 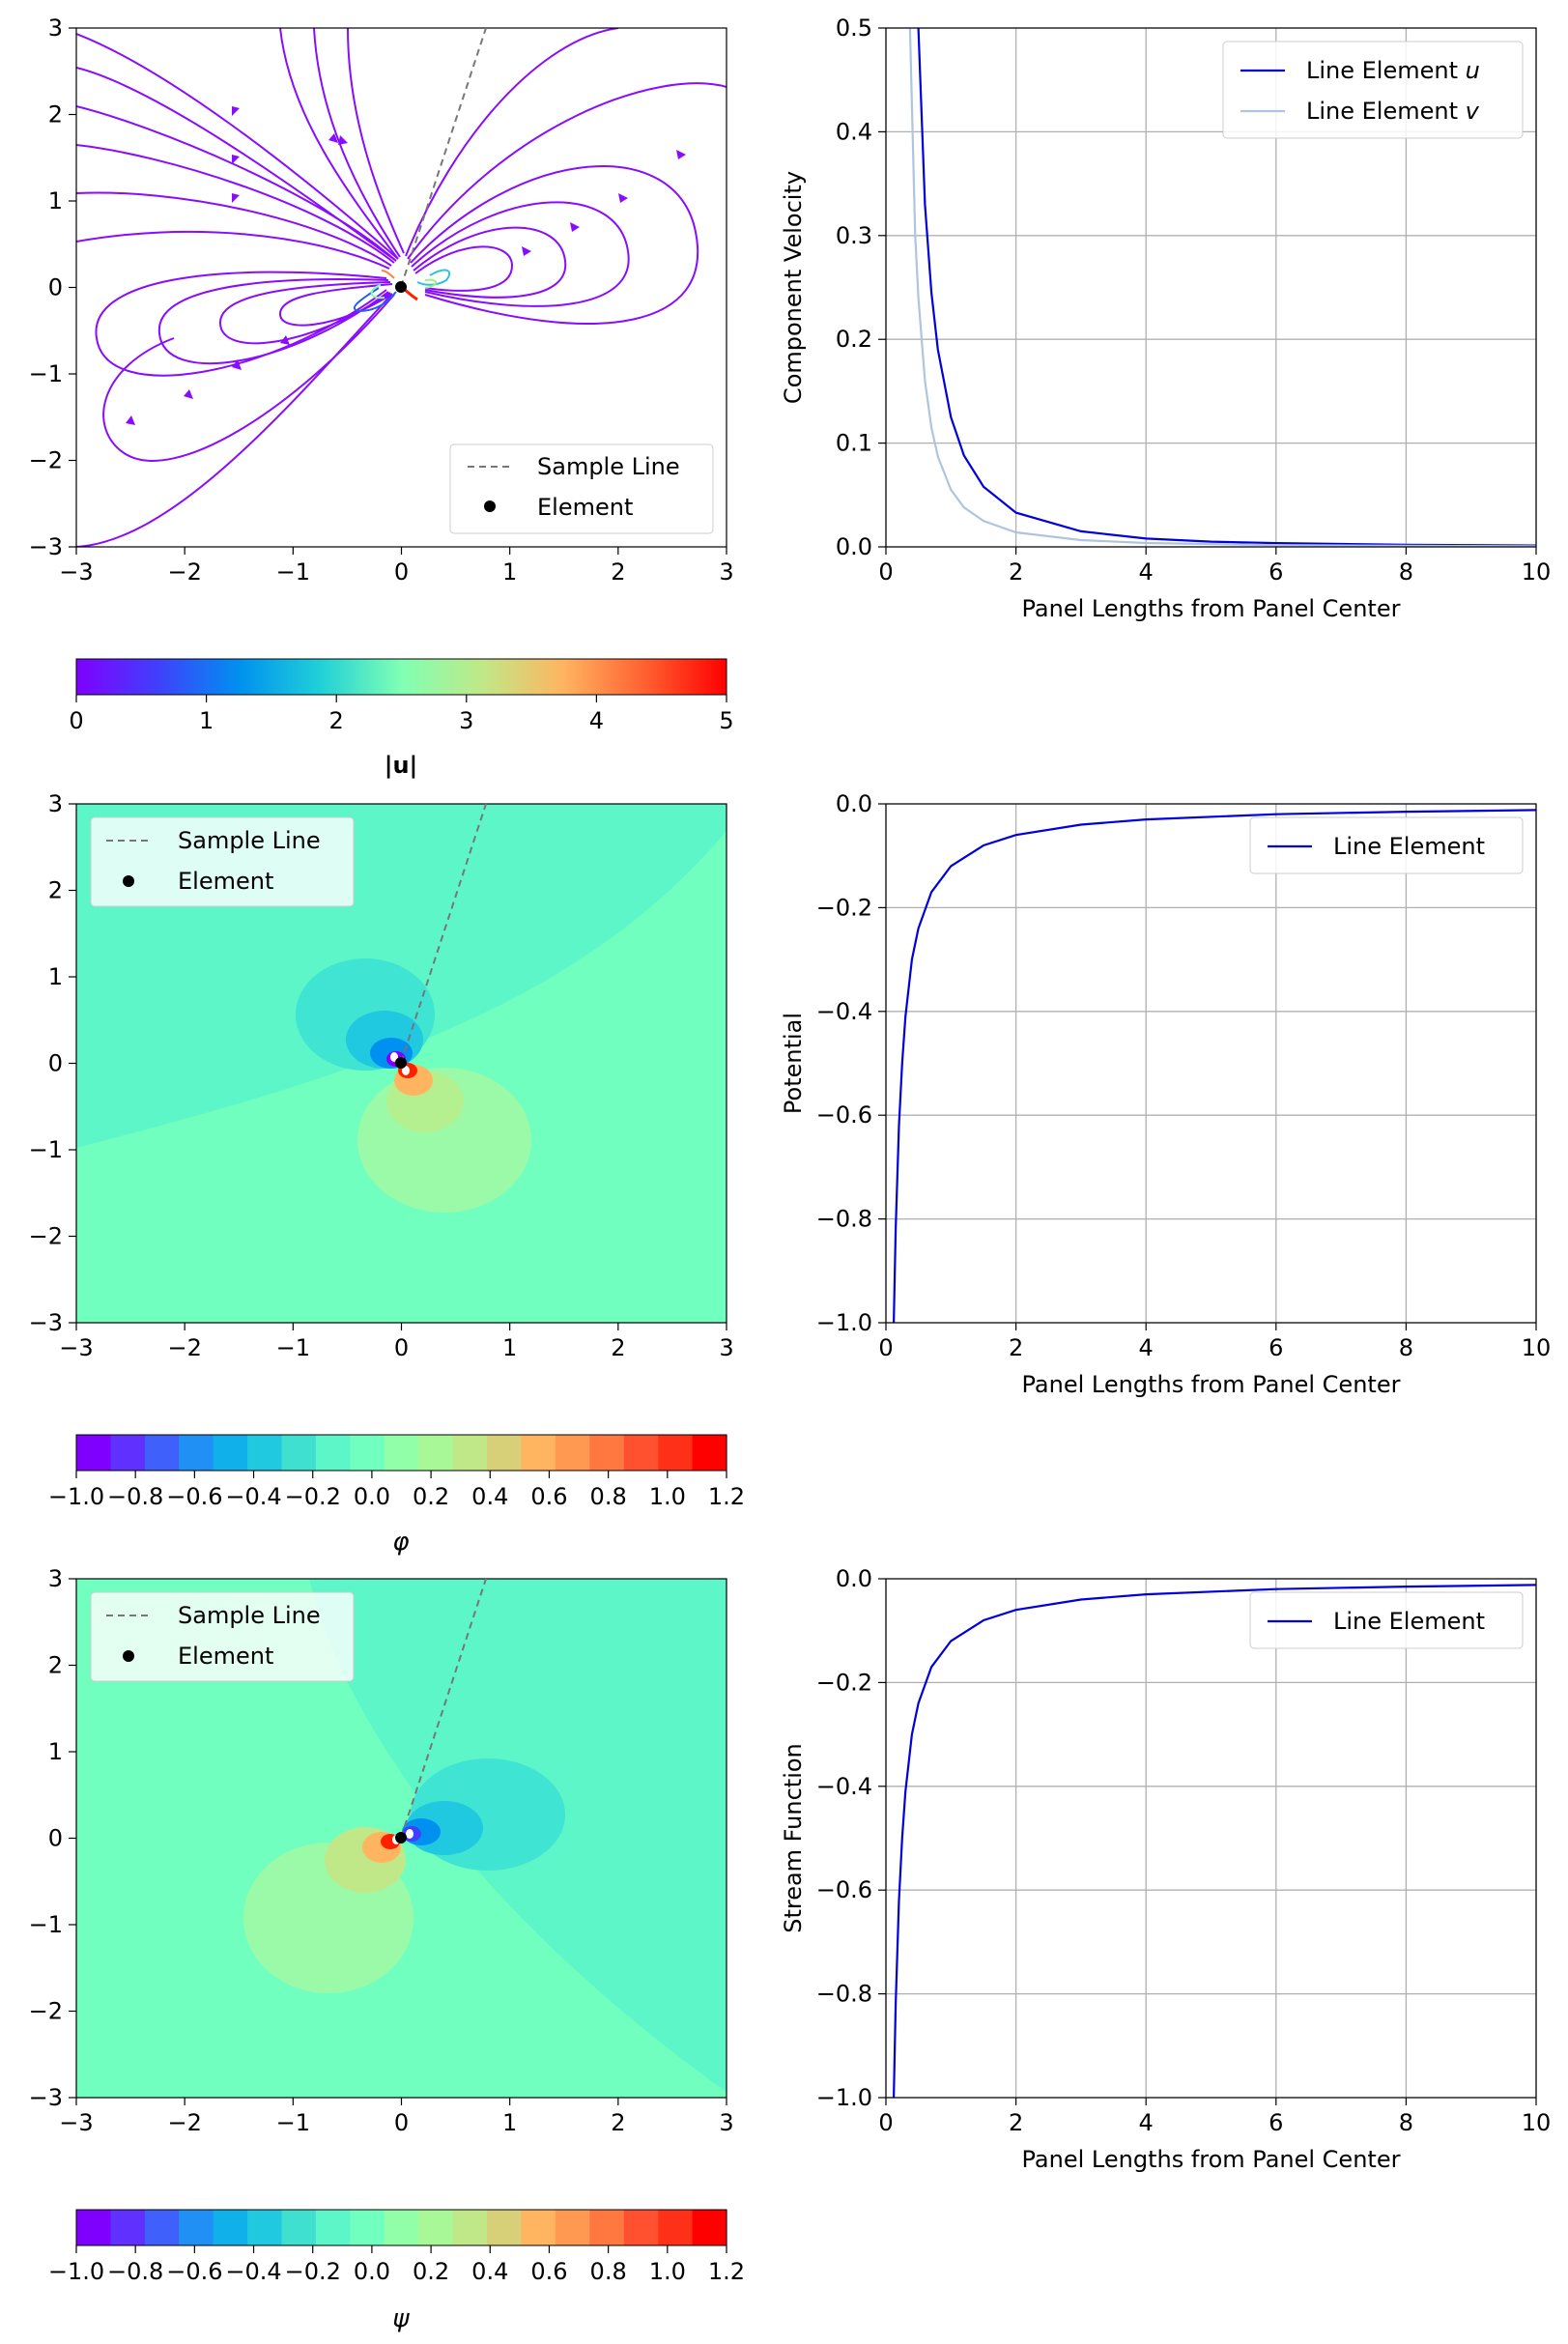 What do you see at coordinates (313, 2271) in the screenshot?
I see `colorbar-tick-label: −0.2` at bounding box center [313, 2271].